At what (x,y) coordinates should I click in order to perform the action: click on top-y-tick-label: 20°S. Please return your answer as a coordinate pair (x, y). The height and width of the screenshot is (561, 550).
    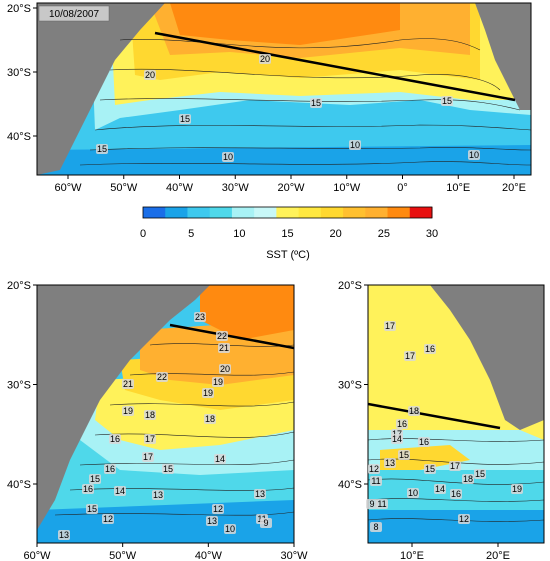
    Looking at the image, I should click on (19, 9).